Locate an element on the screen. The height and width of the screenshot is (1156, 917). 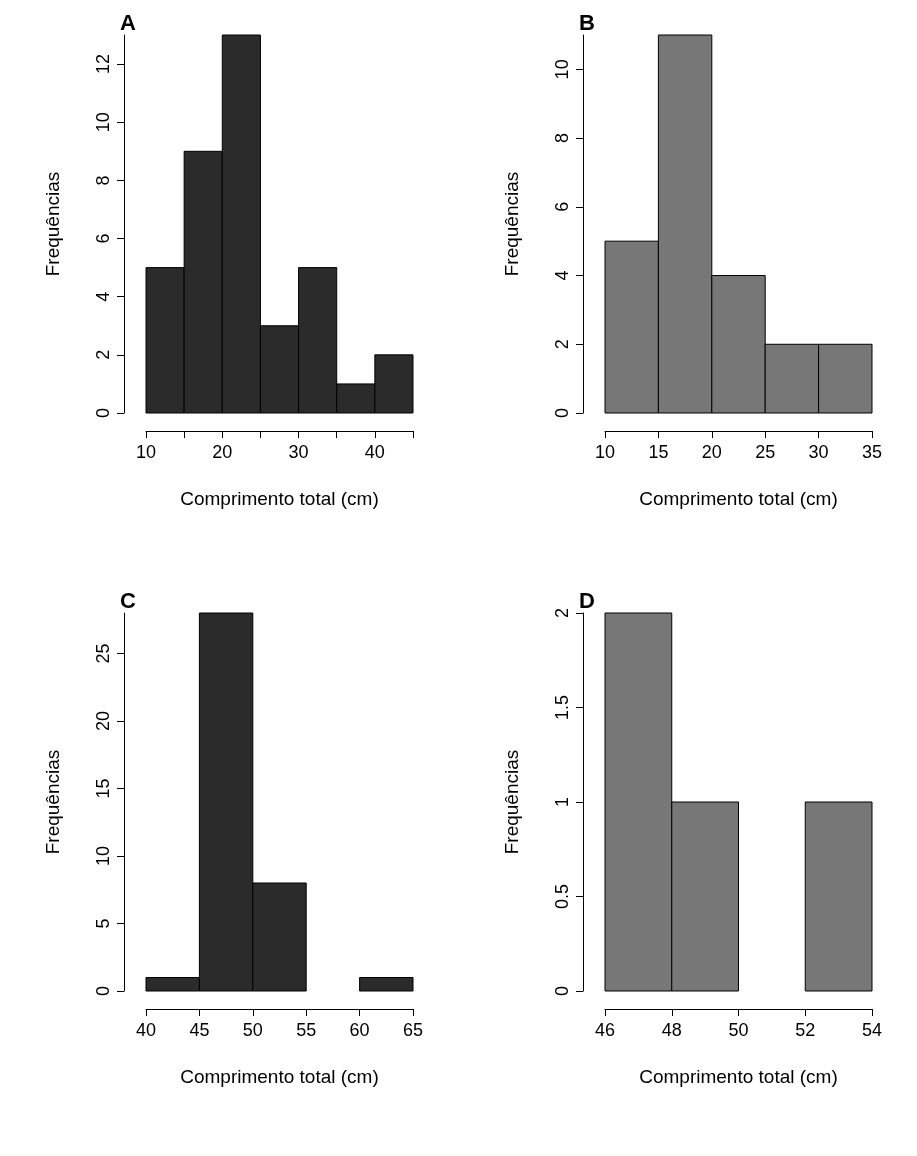
chart-title: D is located at coordinates (587, 600).